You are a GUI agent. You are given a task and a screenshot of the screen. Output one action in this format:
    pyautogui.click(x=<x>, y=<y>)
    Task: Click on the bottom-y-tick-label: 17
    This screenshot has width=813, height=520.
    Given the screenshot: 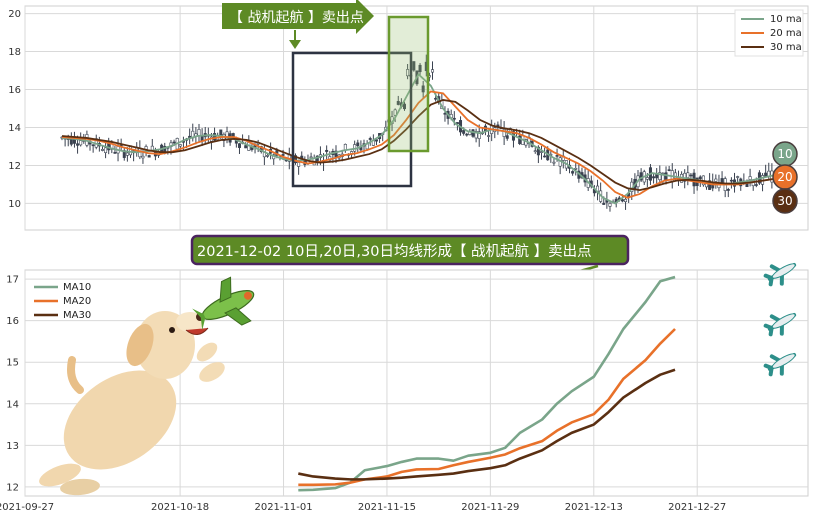 What is the action you would take?
    pyautogui.click(x=12, y=280)
    